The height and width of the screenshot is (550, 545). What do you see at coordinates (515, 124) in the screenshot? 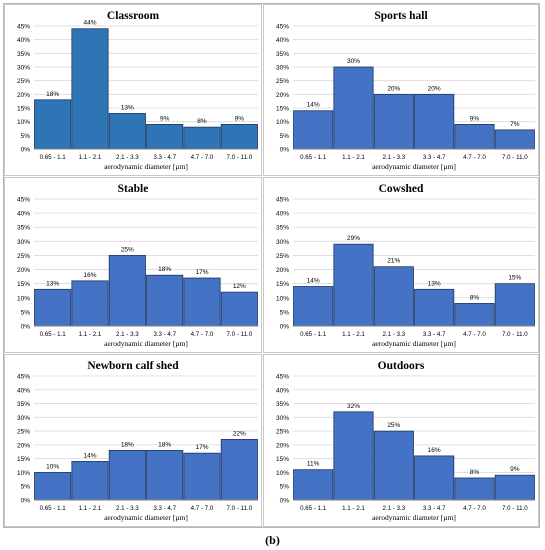
I see `data-label: 7%` at bounding box center [515, 124].